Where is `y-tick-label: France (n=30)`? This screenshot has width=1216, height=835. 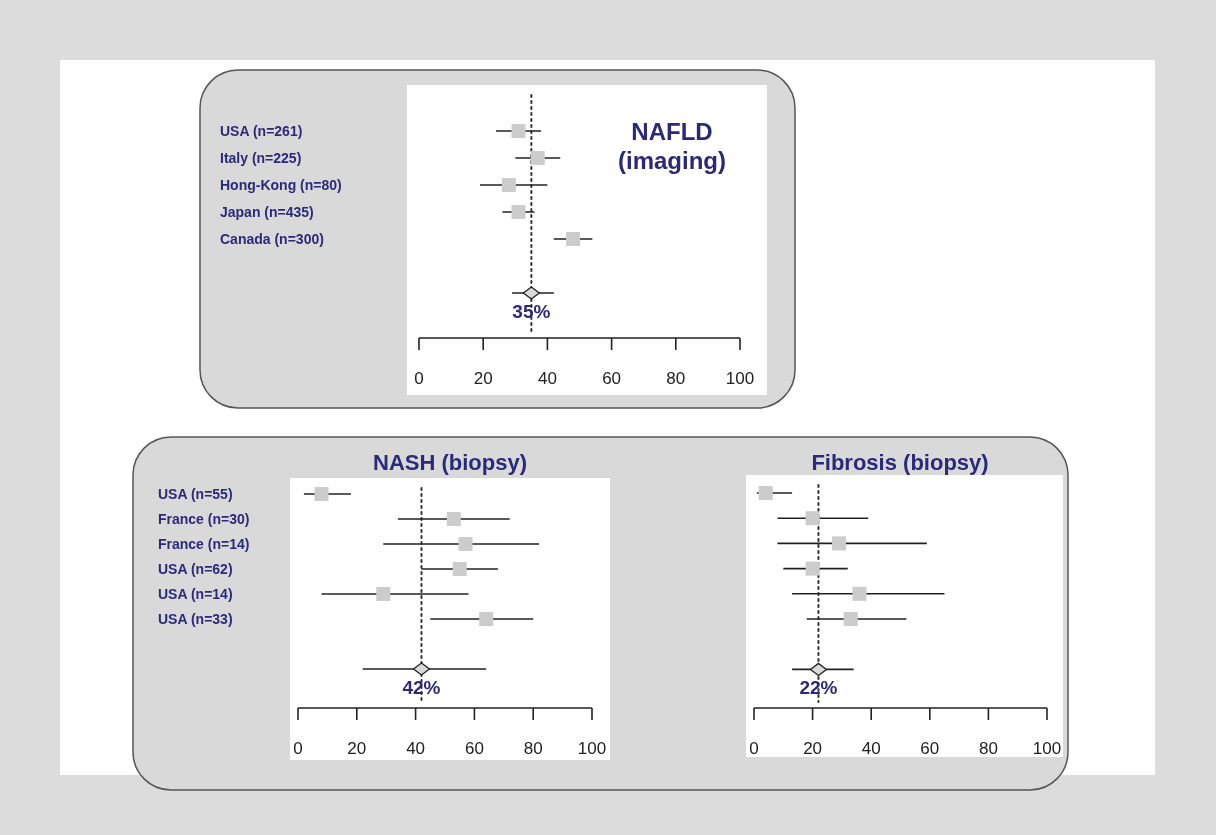 y-tick-label: France (n=30) is located at coordinates (204, 519).